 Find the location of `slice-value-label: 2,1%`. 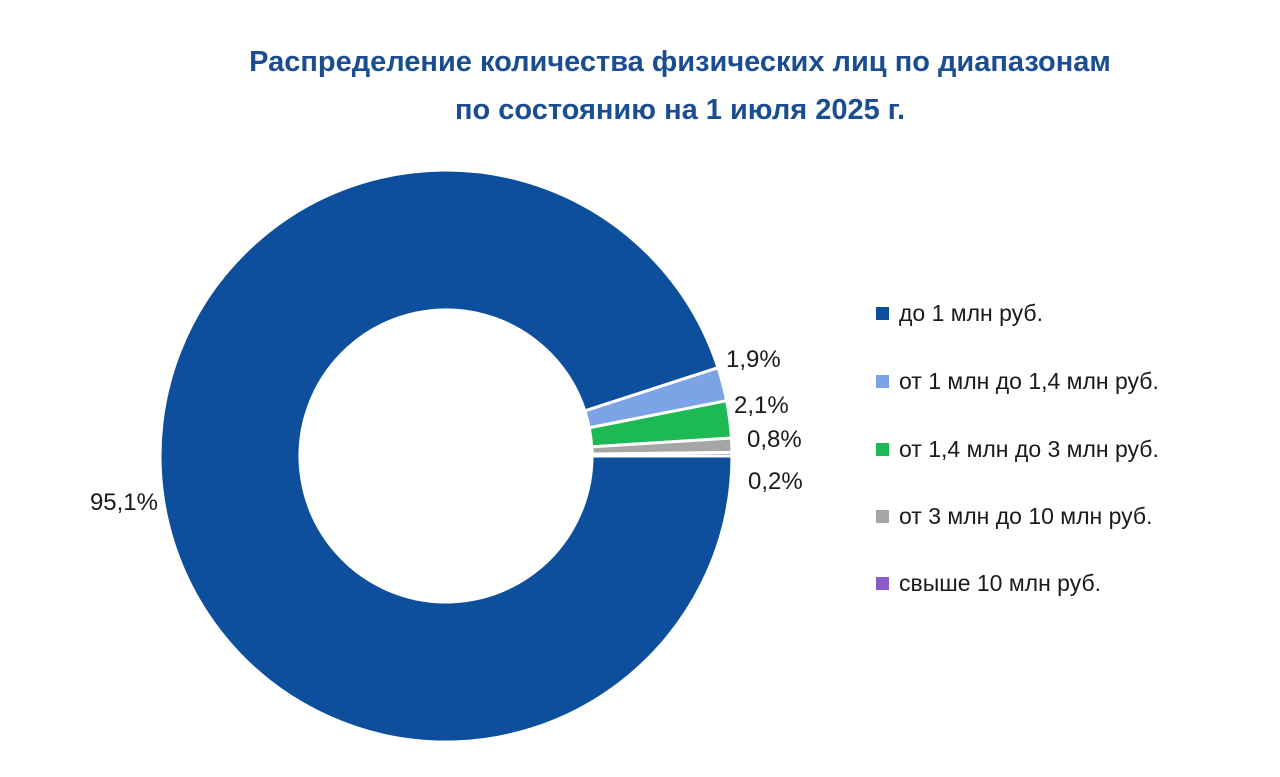

slice-value-label: 2,1% is located at coordinates (761, 405).